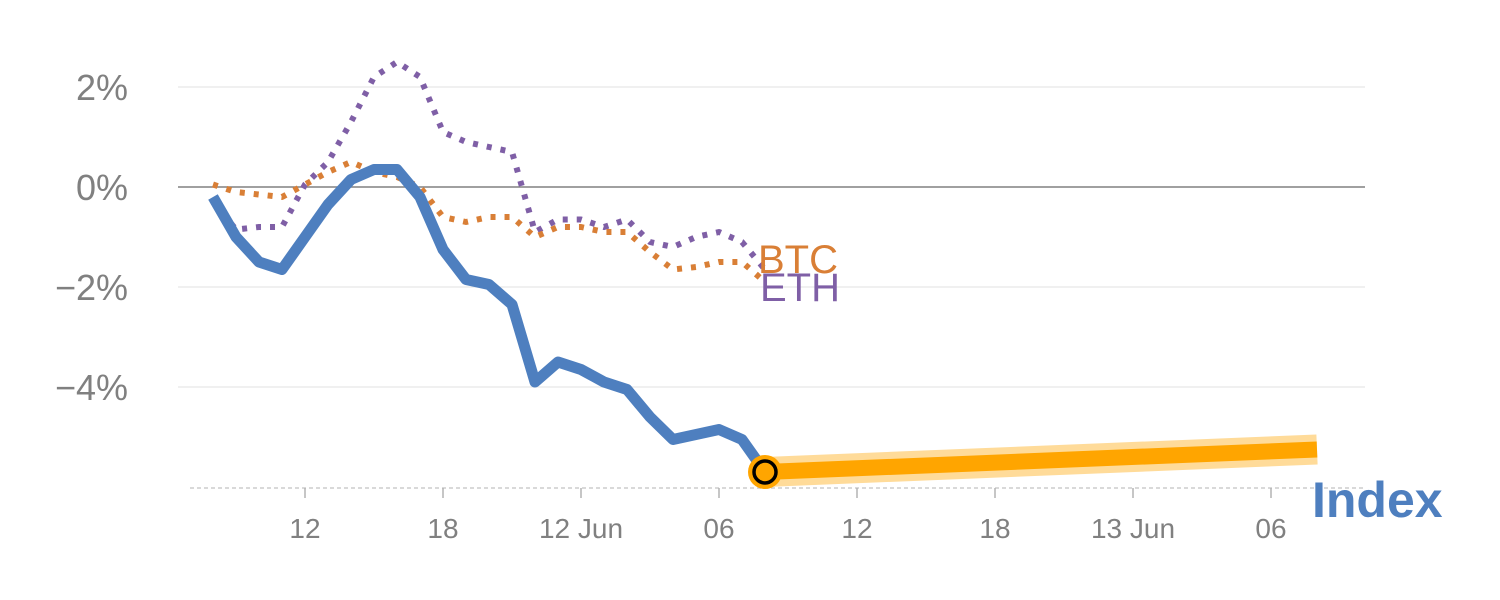 The height and width of the screenshot is (600, 1500). Describe the element at coordinates (1041, 460) in the screenshot. I see `forecast-line` at that location.